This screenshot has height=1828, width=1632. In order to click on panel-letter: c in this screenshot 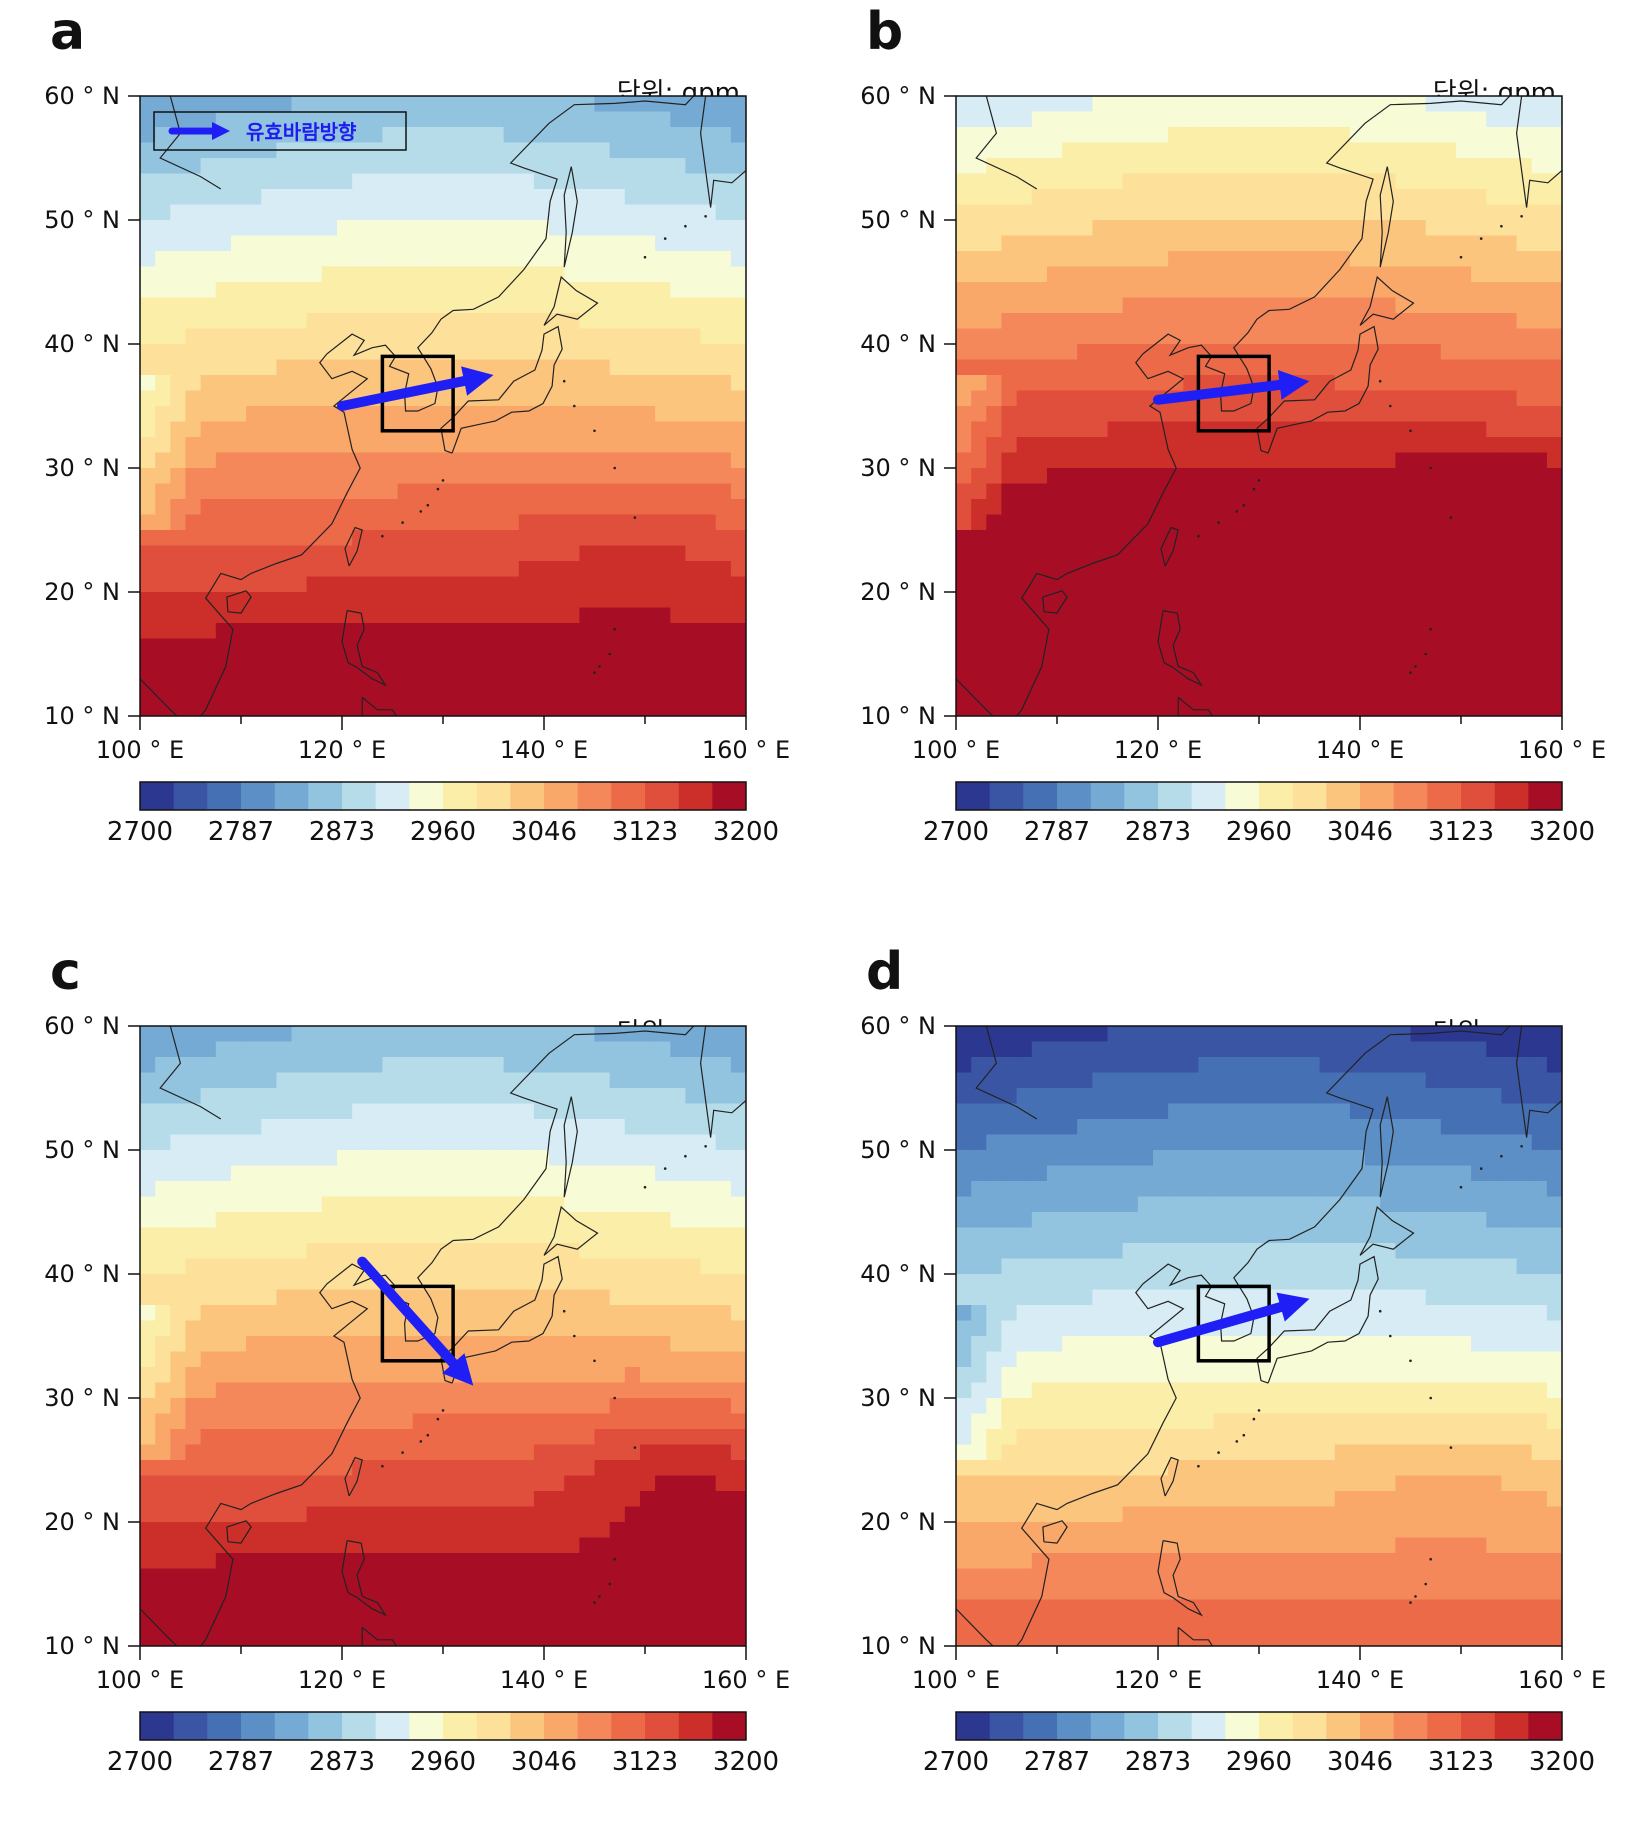, I will do `click(65, 972)`.